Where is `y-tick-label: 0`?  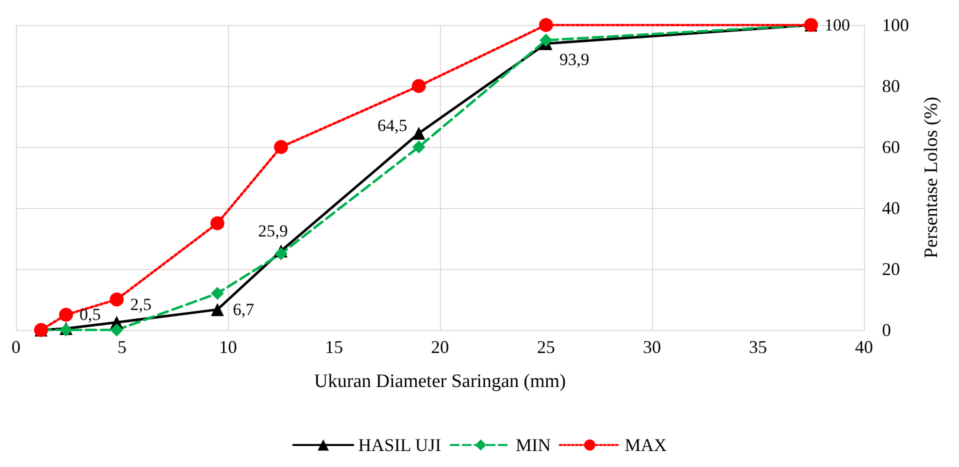 y-tick-label: 0 is located at coordinates (886, 330).